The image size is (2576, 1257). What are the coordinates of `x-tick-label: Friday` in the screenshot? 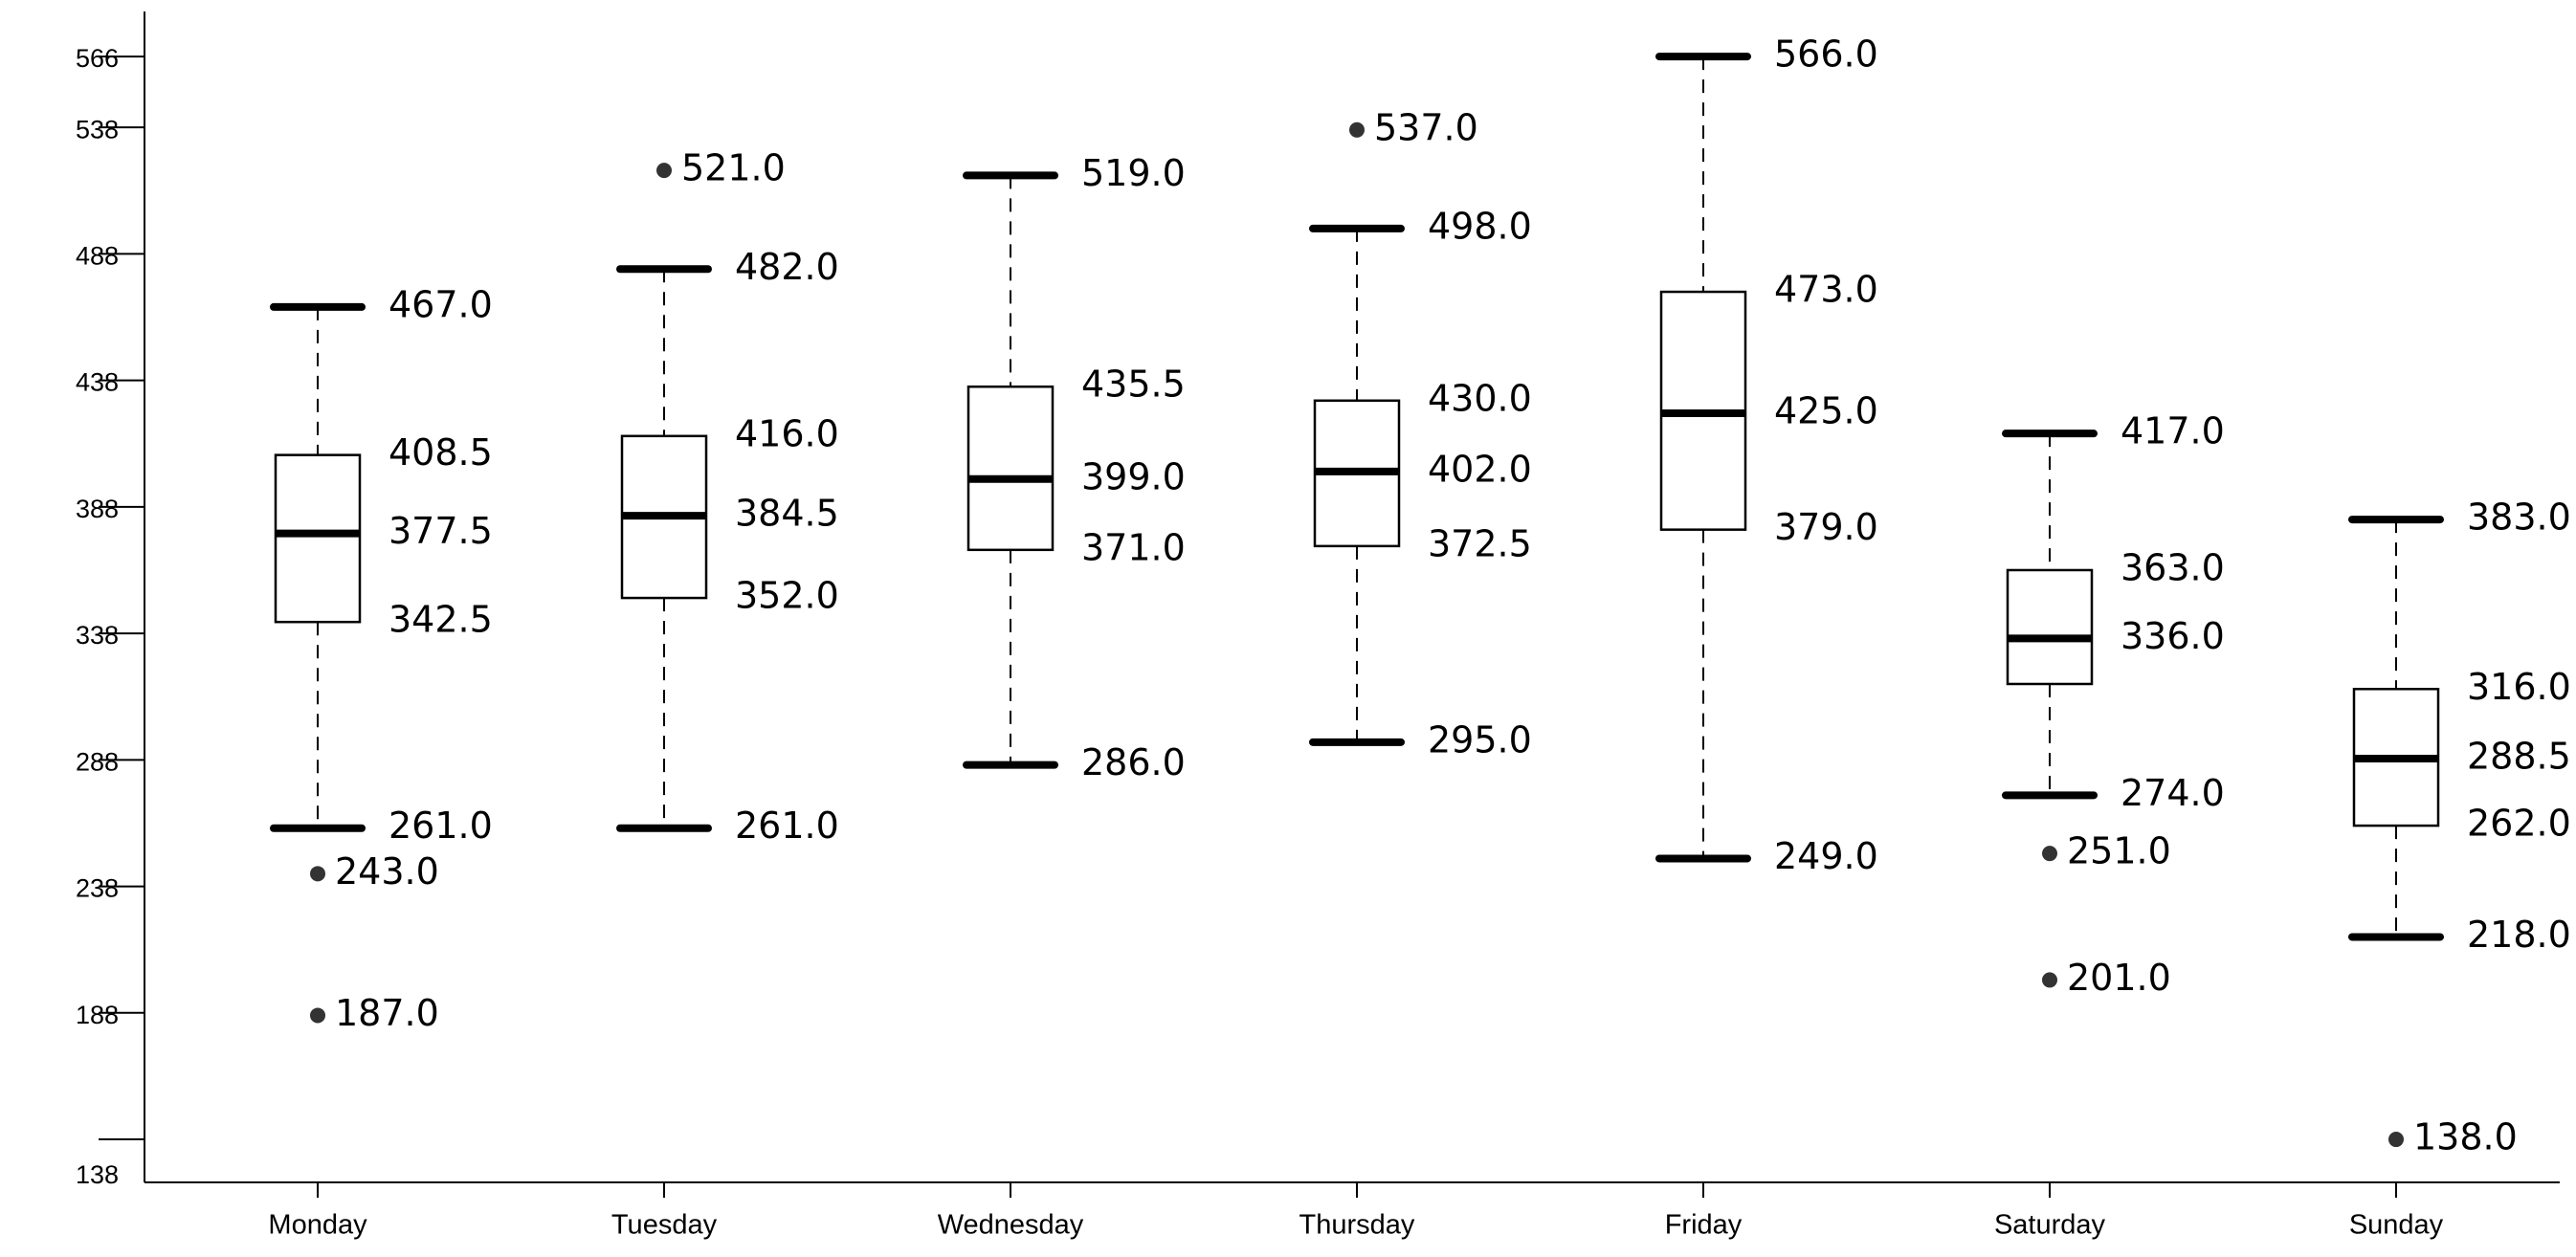 It's located at (1704, 1225).